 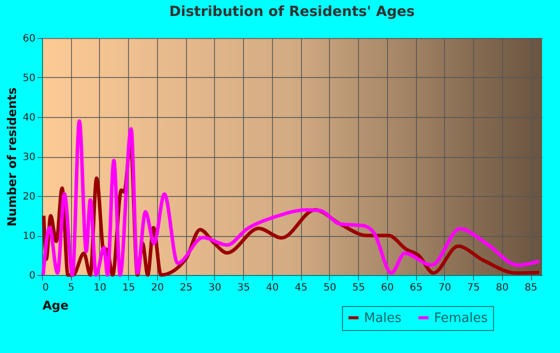 I want to click on y-tick-label: 20, so click(x=29, y=197).